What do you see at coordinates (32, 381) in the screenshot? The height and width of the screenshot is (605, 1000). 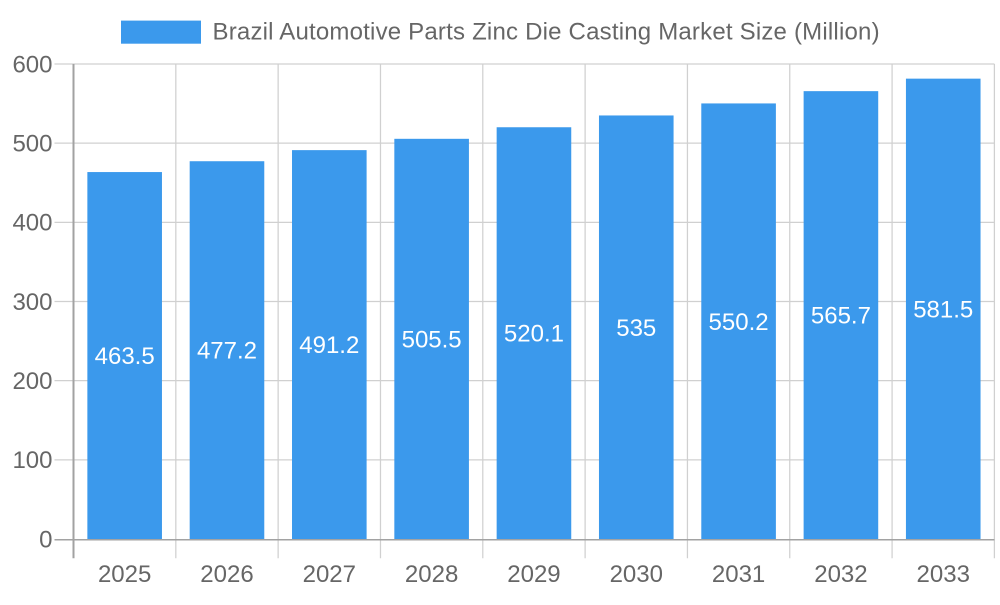 I see `svg-text: 200` at bounding box center [32, 381].